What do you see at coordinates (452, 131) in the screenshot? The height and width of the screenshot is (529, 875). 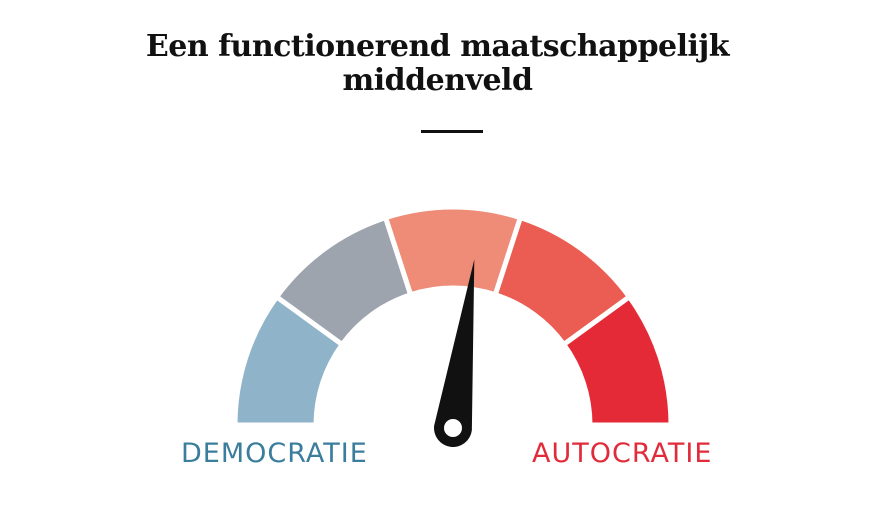 I see `title-divider` at bounding box center [452, 131].